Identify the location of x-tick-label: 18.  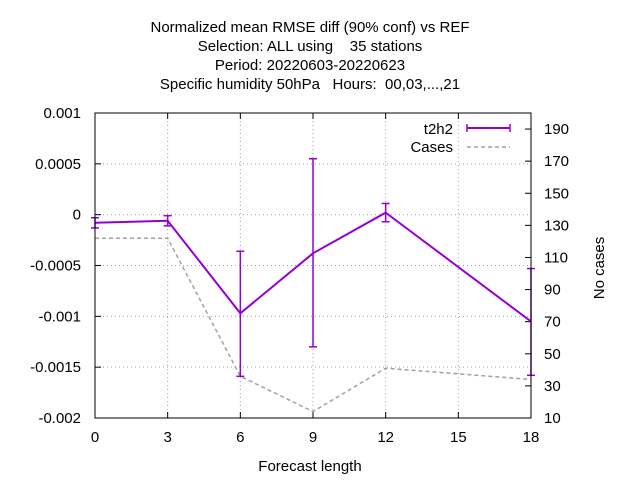
(531, 437).